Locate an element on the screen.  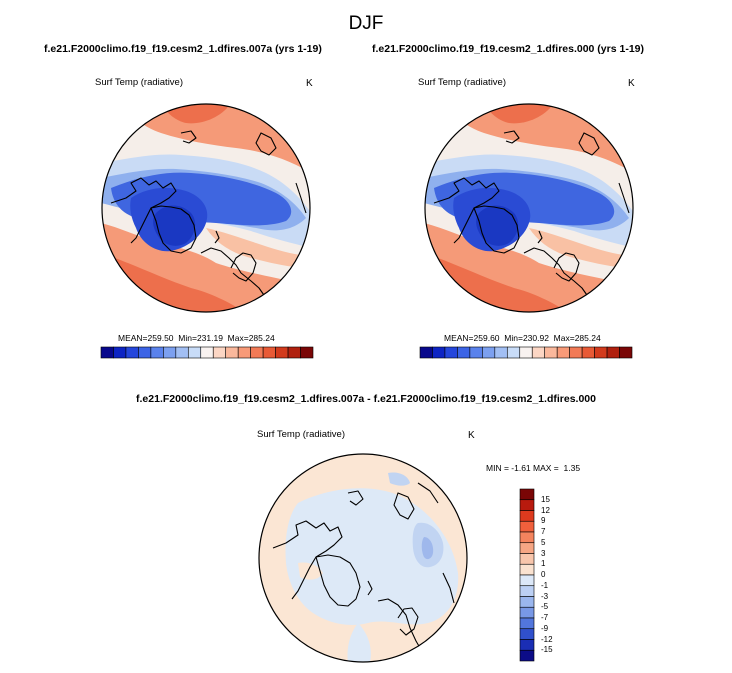
map-1-coastlines is located at coordinates (208, 210).